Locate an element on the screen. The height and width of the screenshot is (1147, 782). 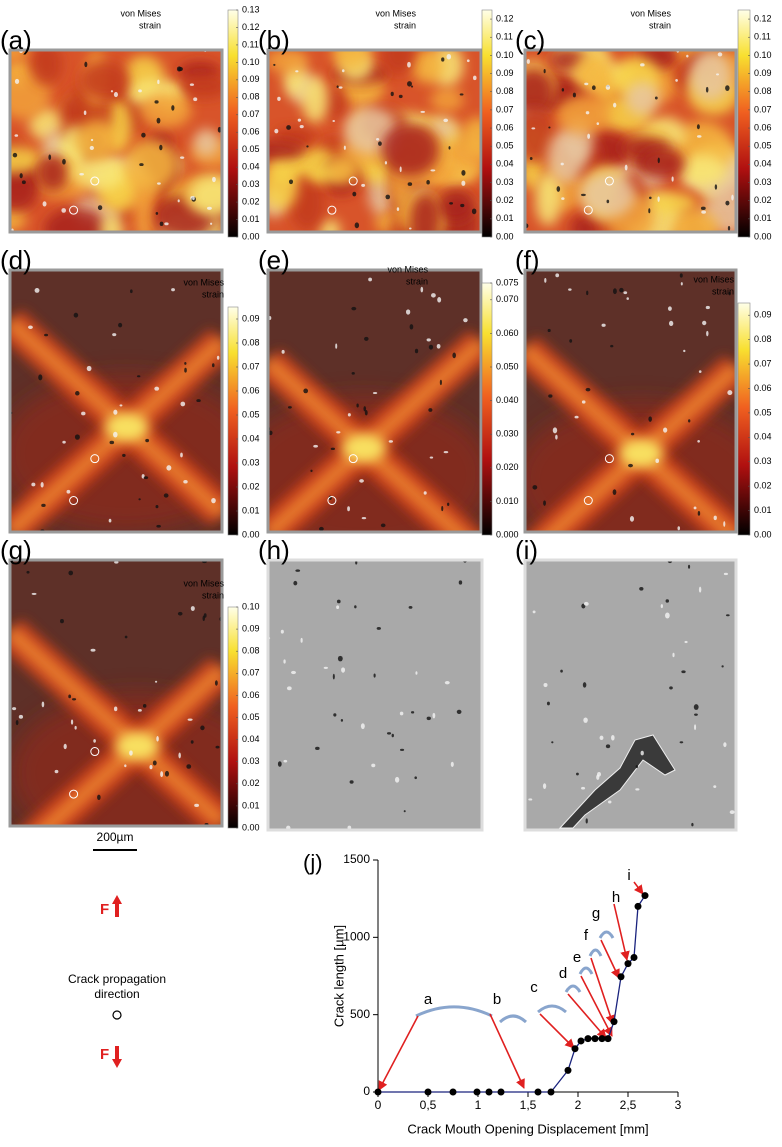
colorbar-tick-label: 0.08 is located at coordinates (251, 651).